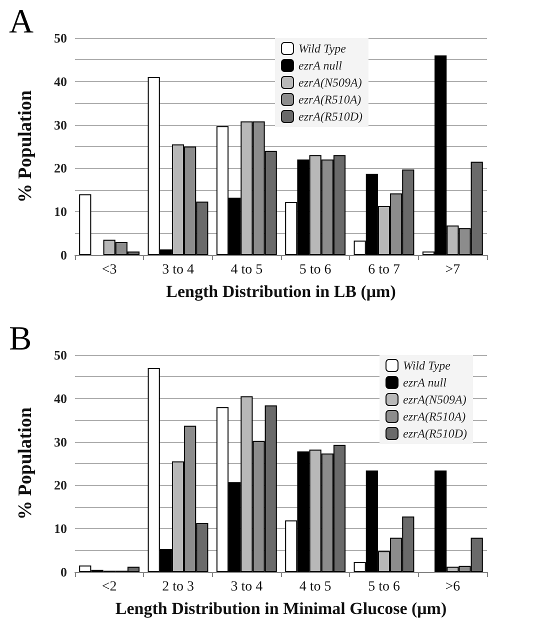 The image size is (535, 634). I want to click on x-tick-label: >6, so click(452, 587).